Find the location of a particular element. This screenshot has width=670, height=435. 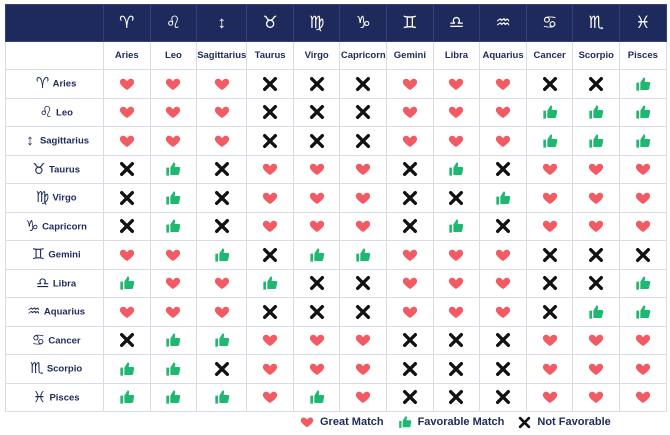

column-header: Capricorn is located at coordinates (363, 55).